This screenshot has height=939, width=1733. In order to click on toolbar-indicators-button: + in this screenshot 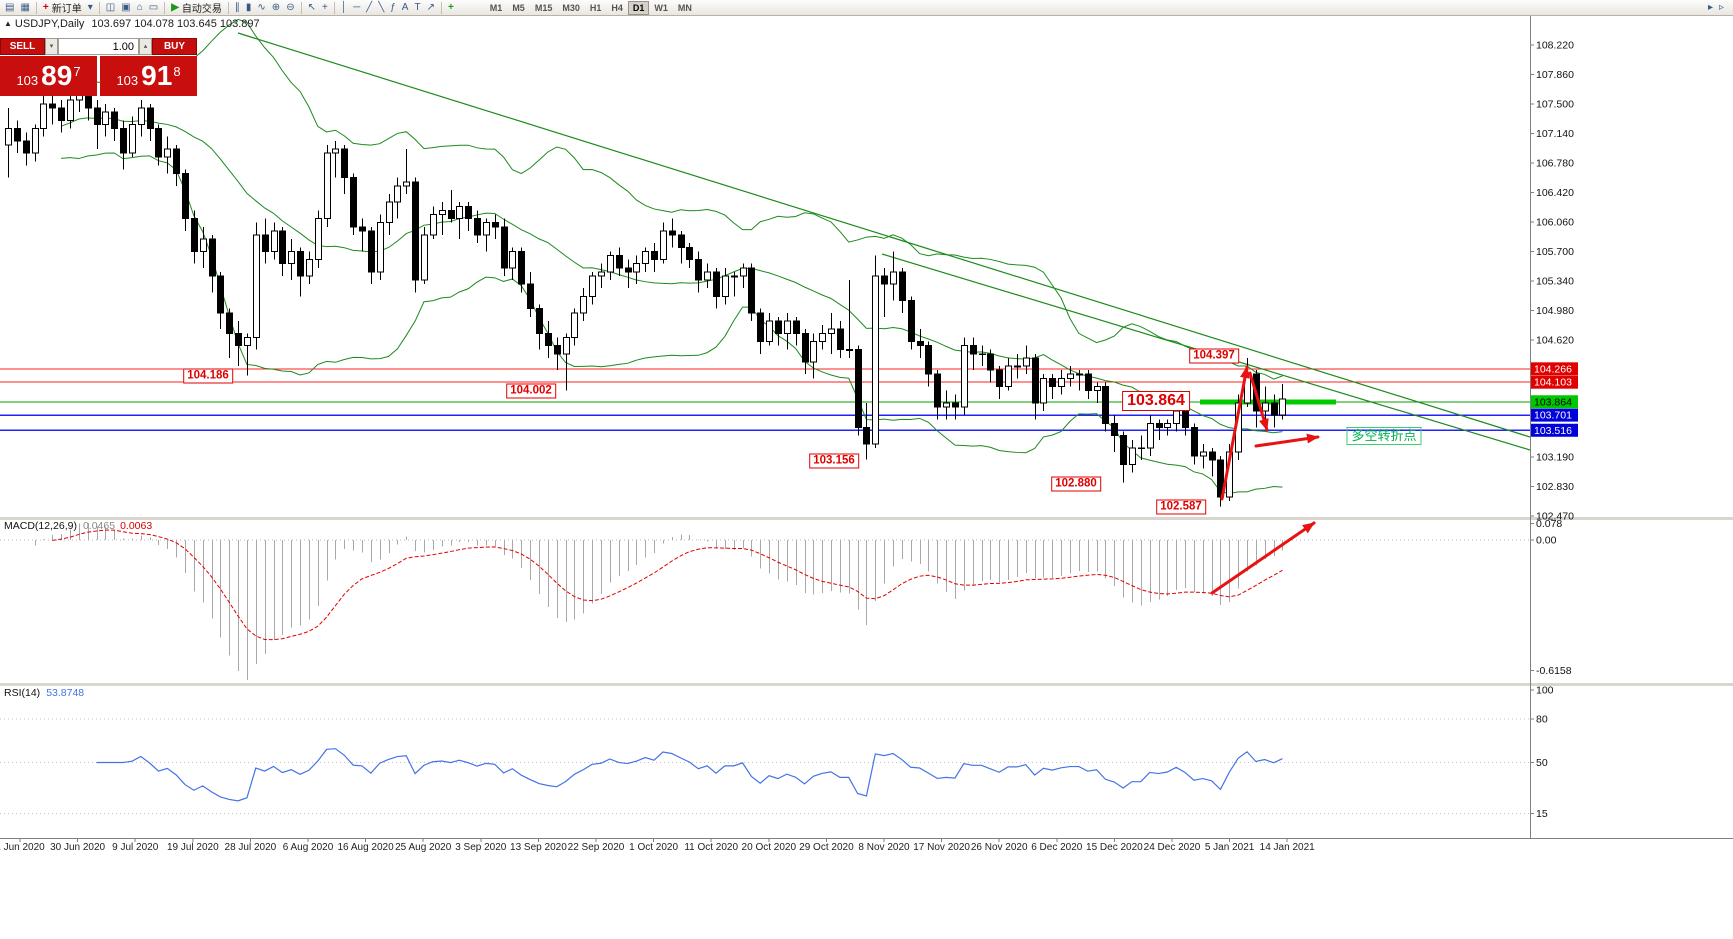, I will do `click(451, 8)`.